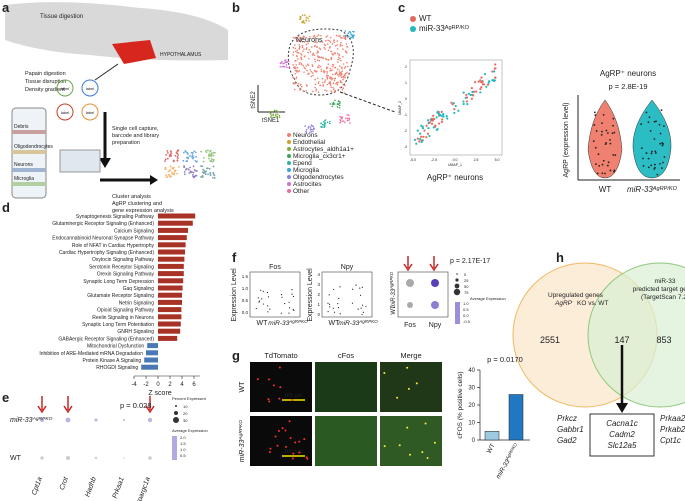 Image resolution: width=685 pixels, height=501 pixels. Describe the element at coordinates (289, 135) in the screenshot. I see `legend-dot` at that location.